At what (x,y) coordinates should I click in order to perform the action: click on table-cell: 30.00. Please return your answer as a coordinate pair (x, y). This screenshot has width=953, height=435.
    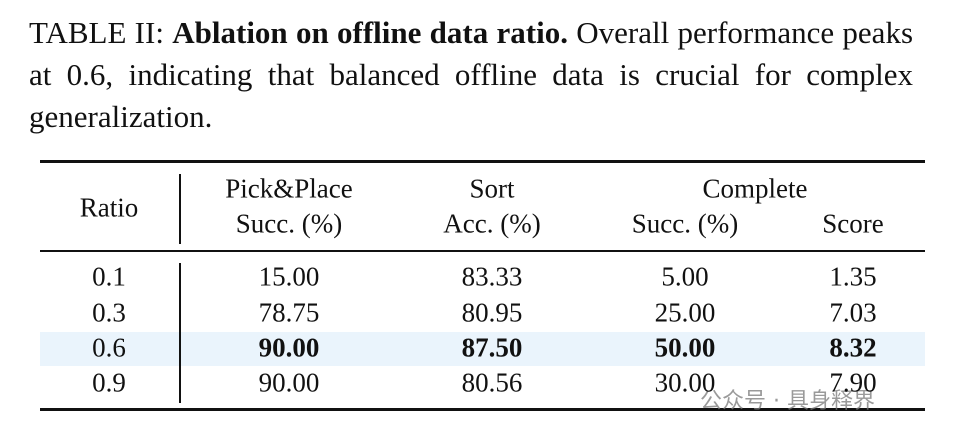
    Looking at the image, I should click on (685, 382).